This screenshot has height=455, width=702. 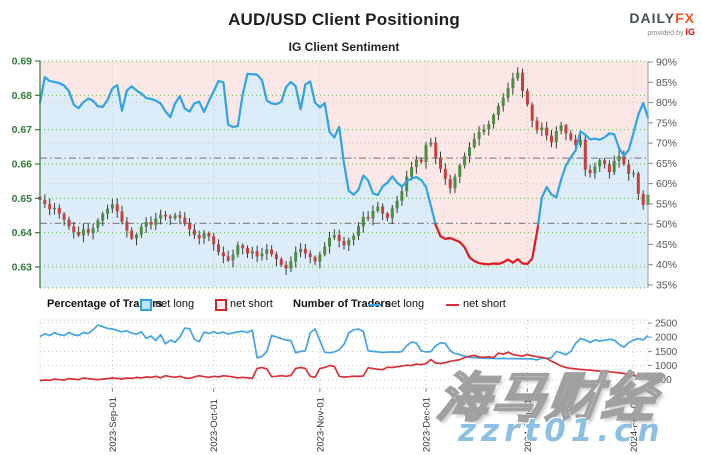 I want to click on net-long-pct-line, so click(x=593, y=163).